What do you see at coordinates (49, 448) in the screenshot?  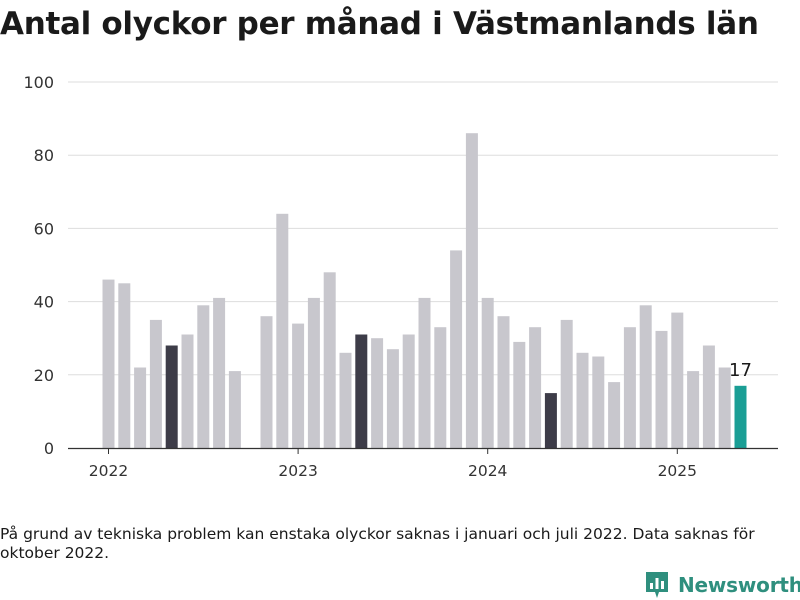 I see `y-tick-label: 0` at bounding box center [49, 448].